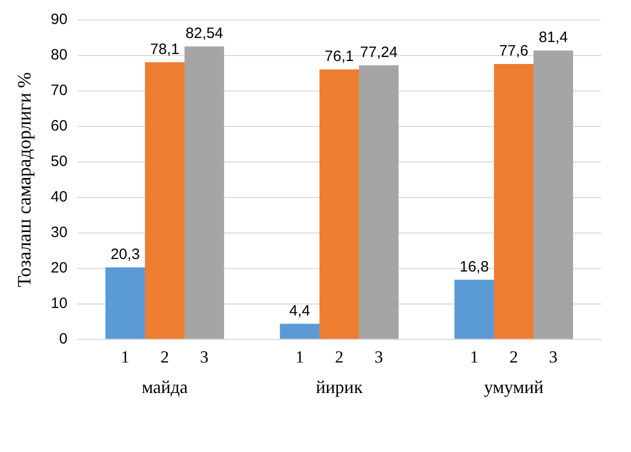 The image size is (631, 452). Describe the element at coordinates (553, 37) in the screenshot. I see `data-label: 81,4` at that location.